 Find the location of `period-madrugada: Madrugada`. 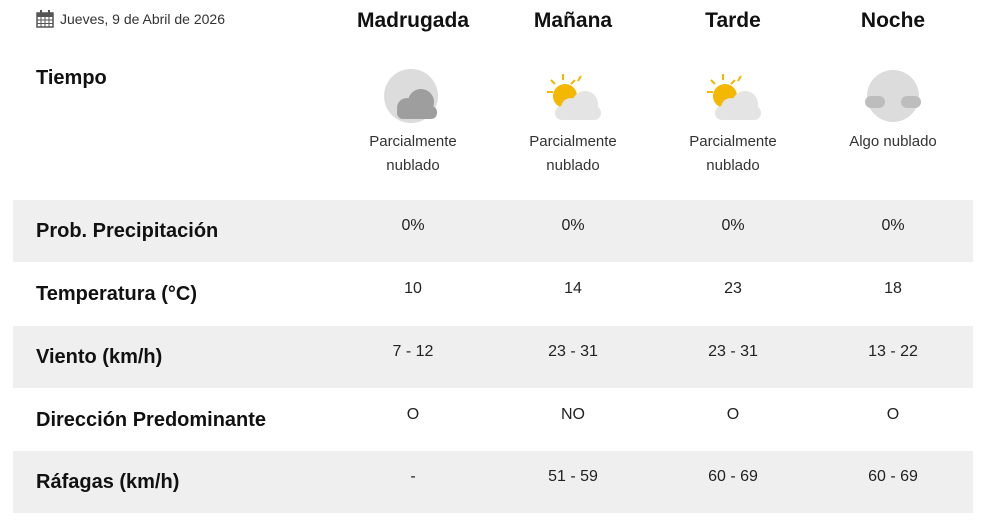

period-madrugada: Madrugada is located at coordinates (412, 20).